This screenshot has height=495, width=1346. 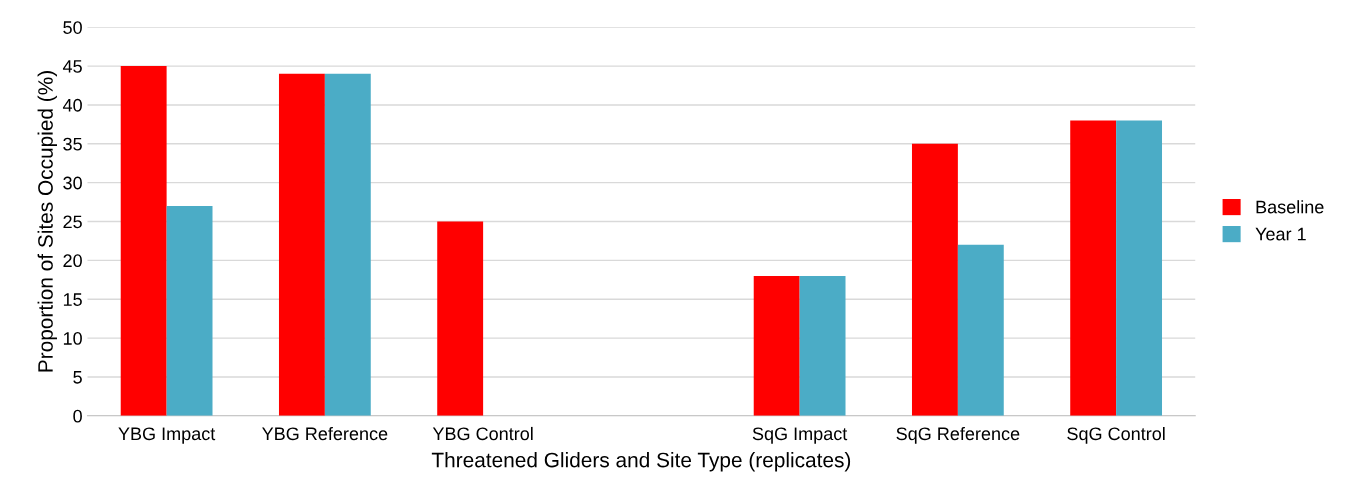 I want to click on x-tick-label: YBG Reference, so click(x=325, y=433).